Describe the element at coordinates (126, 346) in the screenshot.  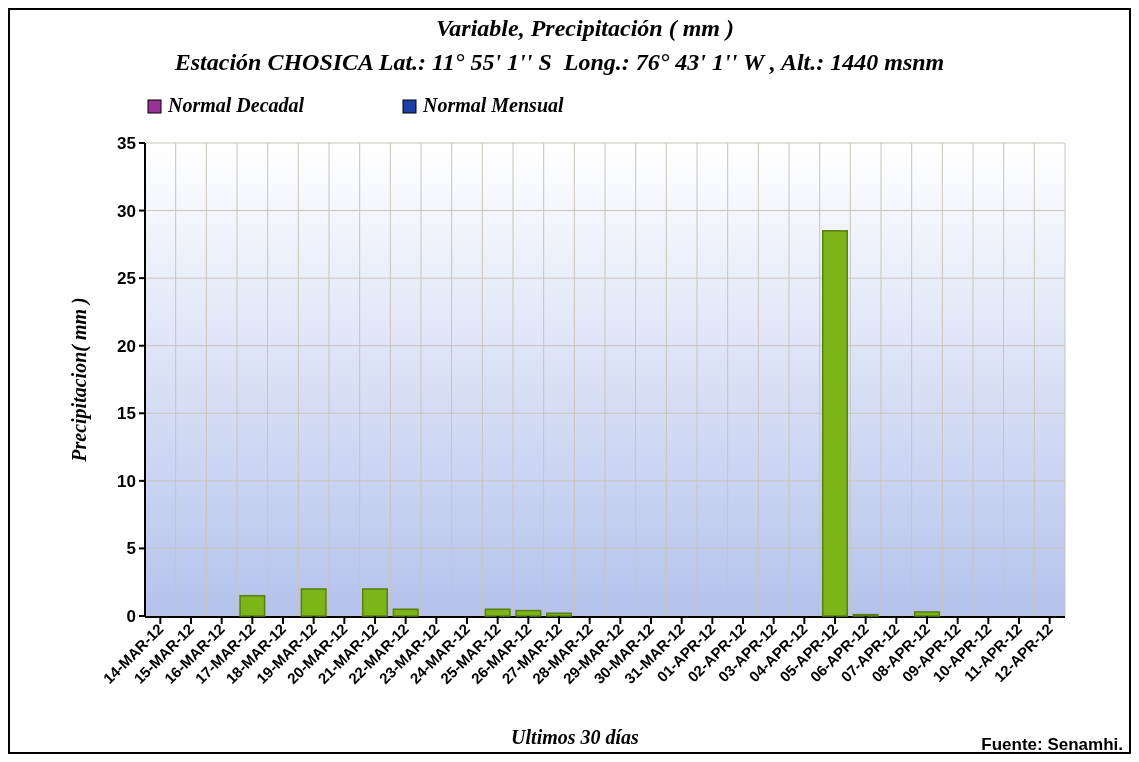
I see `y-tick-label: 20` at that location.